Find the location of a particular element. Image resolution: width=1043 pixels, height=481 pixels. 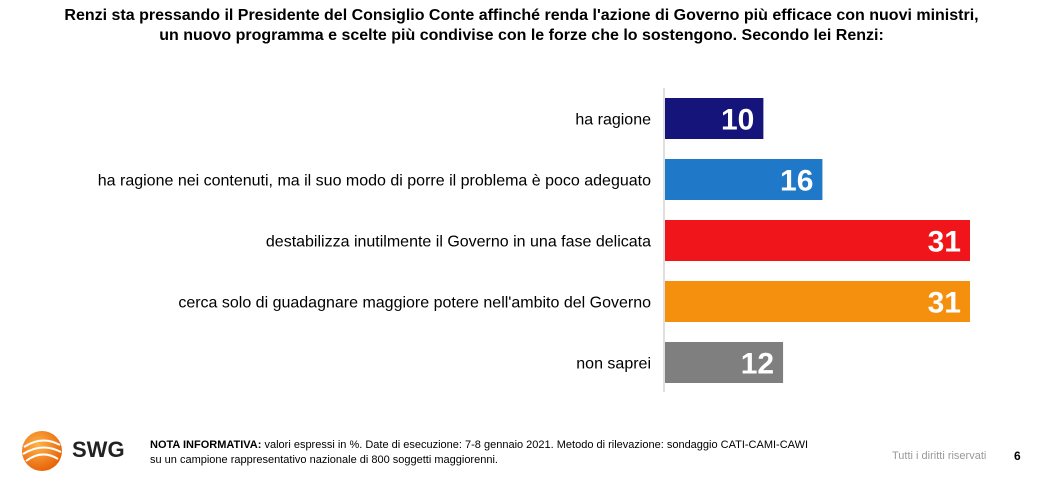

swg-logo-icon is located at coordinates (42, 451).